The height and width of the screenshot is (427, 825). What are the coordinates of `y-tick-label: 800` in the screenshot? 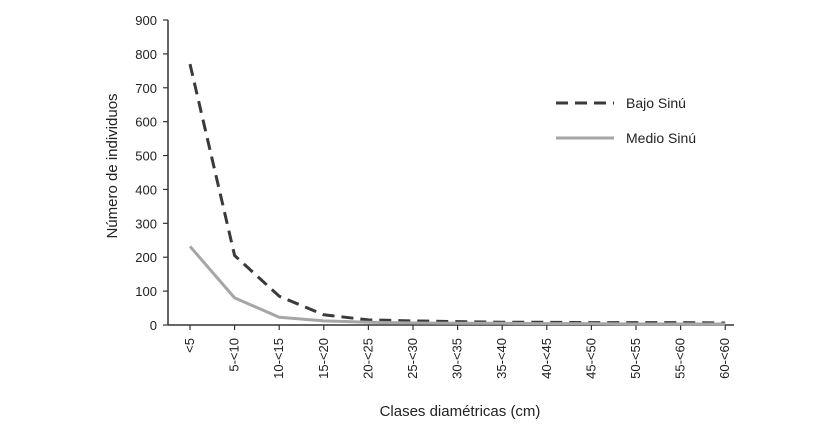 It's located at (146, 54).